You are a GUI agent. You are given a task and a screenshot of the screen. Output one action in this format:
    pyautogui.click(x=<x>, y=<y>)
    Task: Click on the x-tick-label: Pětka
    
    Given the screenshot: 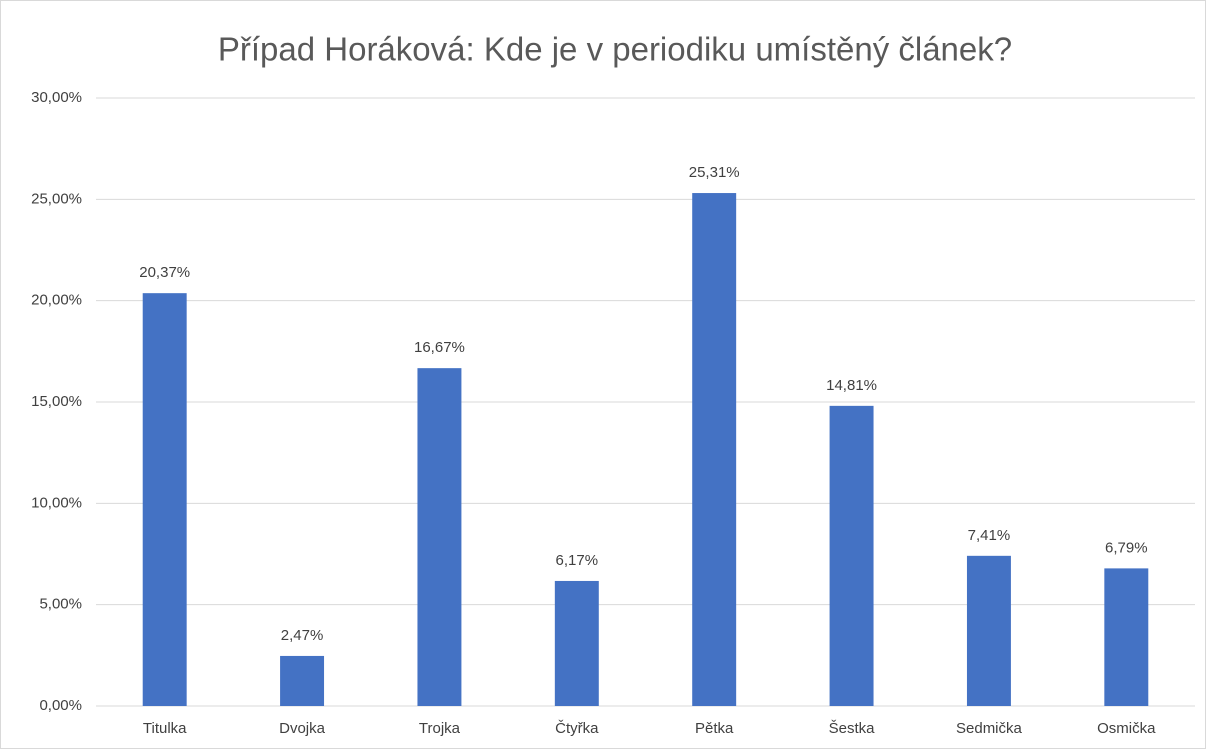 What is the action you would take?
    pyautogui.click(x=714, y=728)
    